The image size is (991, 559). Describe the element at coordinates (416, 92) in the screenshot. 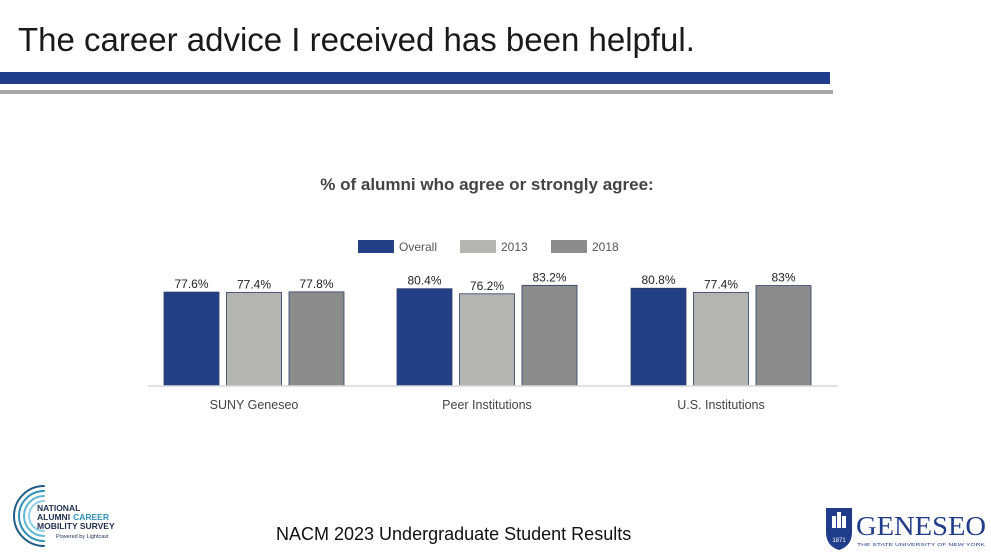

I see `title-rule-gray` at that location.